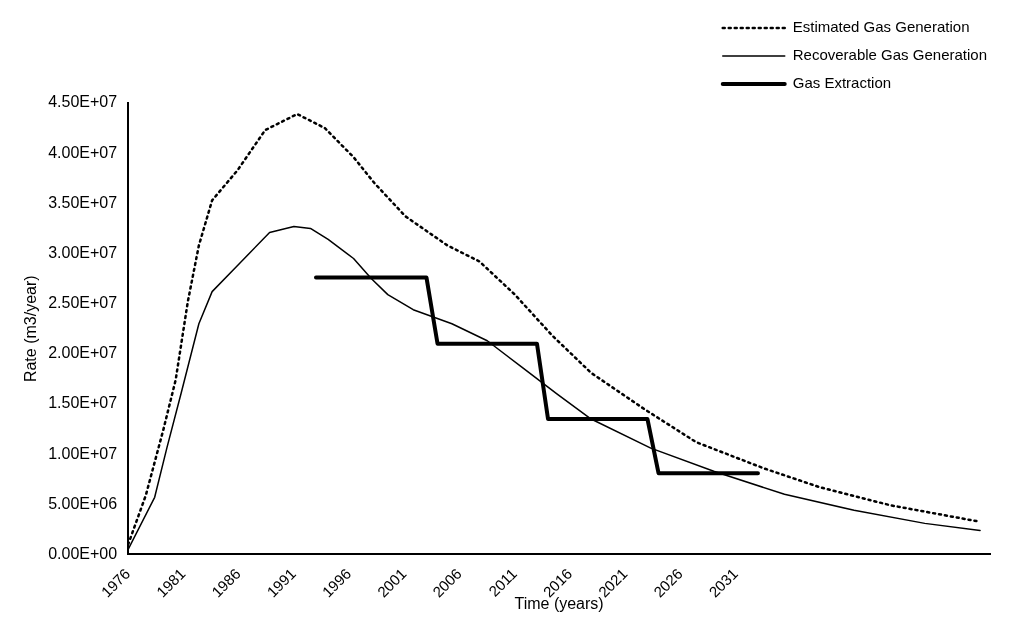 The height and width of the screenshot is (626, 1013). I want to click on y-tick-label: 0.00E+00, so click(83, 553).